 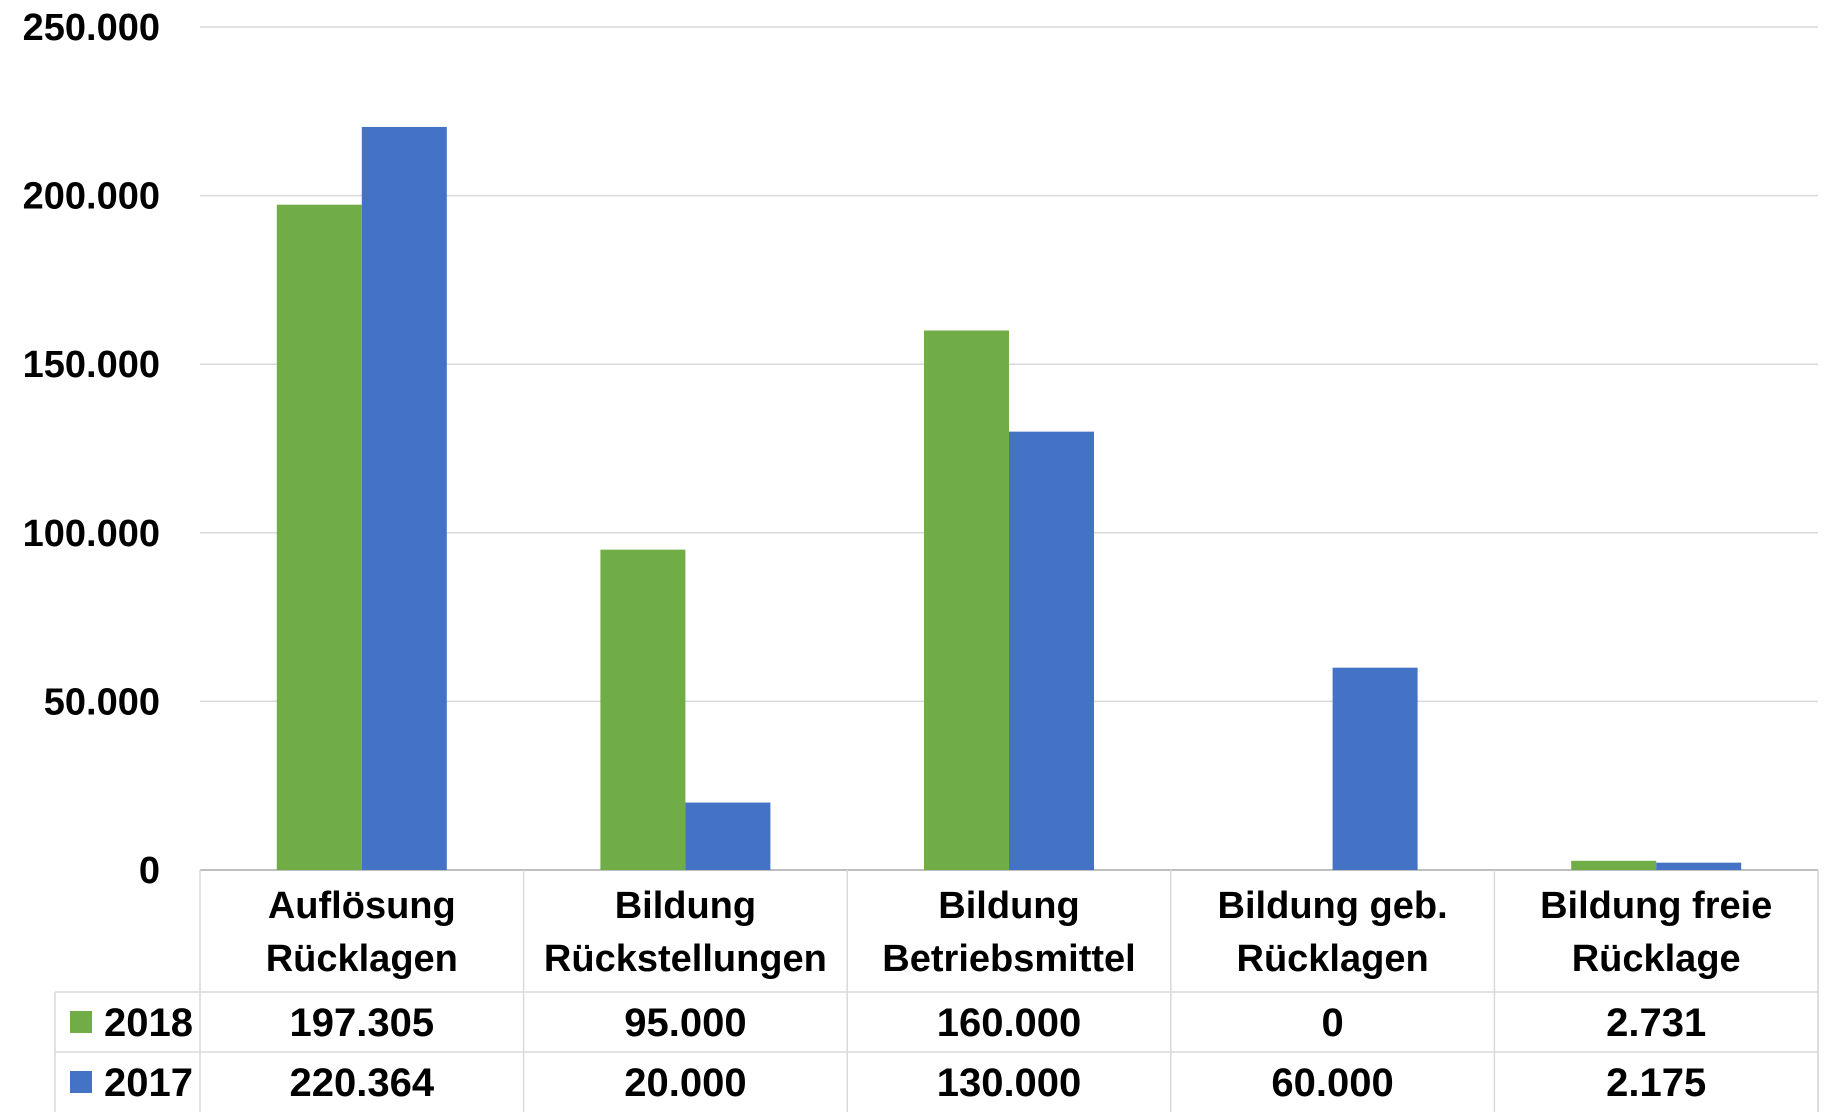 What do you see at coordinates (362, 1023) in the screenshot?
I see `table-cell-value: 197.305` at bounding box center [362, 1023].